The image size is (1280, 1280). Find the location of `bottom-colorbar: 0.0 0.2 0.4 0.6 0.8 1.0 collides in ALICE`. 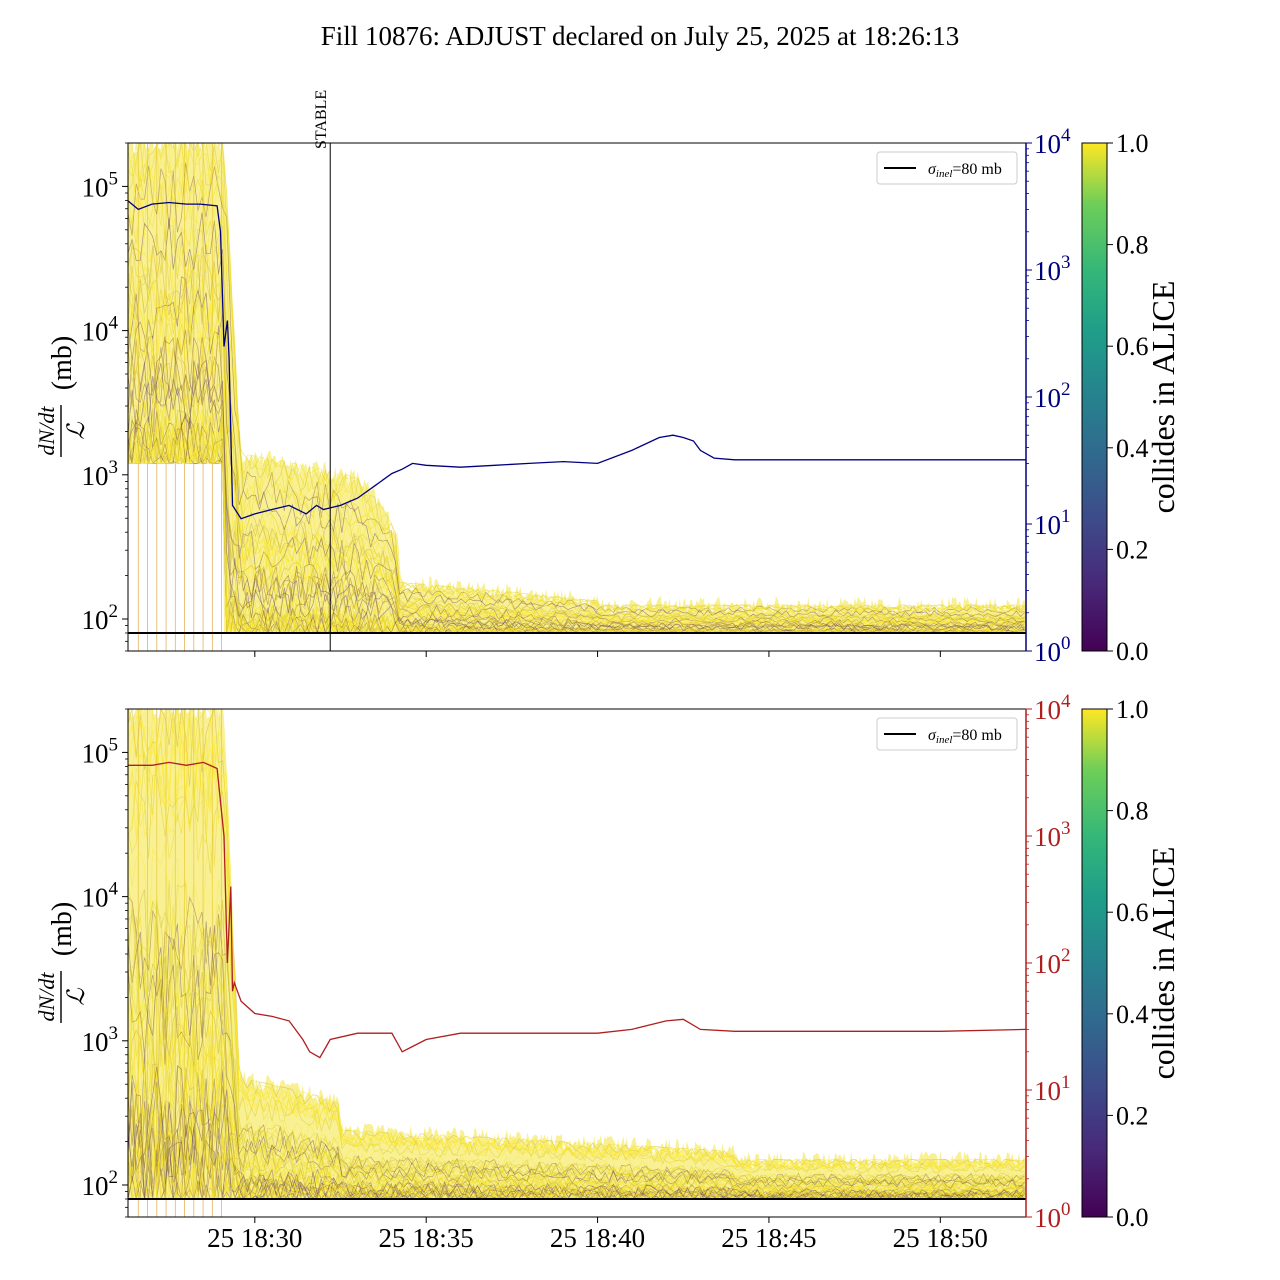

bottom-colorbar: 0.0 0.2 0.4 0.6 0.8 1.0 collides in ALICE is located at coordinates (1131, 963).